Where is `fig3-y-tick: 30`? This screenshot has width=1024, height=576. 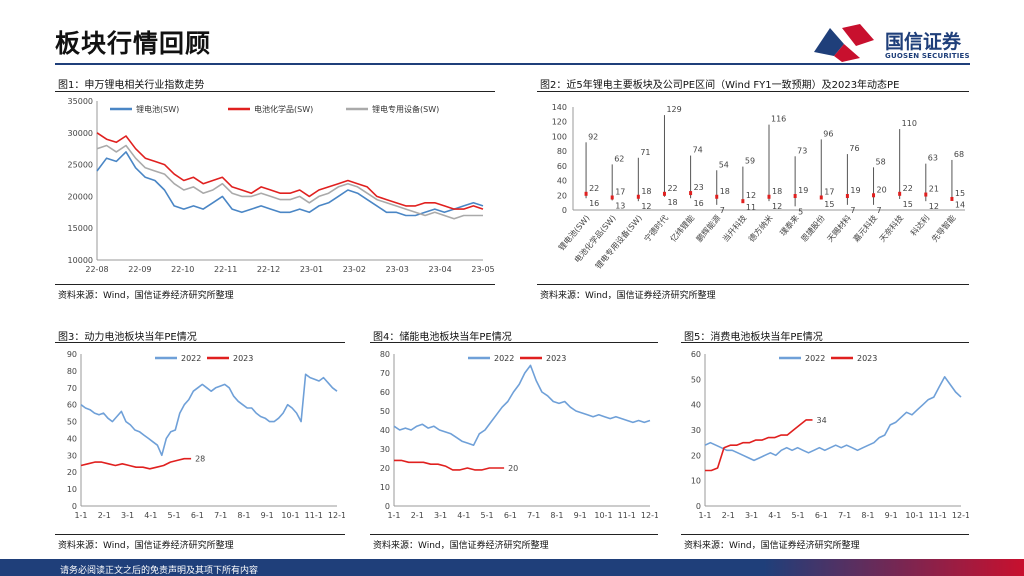
fig3-y-tick: 30 is located at coordinates (72, 455).